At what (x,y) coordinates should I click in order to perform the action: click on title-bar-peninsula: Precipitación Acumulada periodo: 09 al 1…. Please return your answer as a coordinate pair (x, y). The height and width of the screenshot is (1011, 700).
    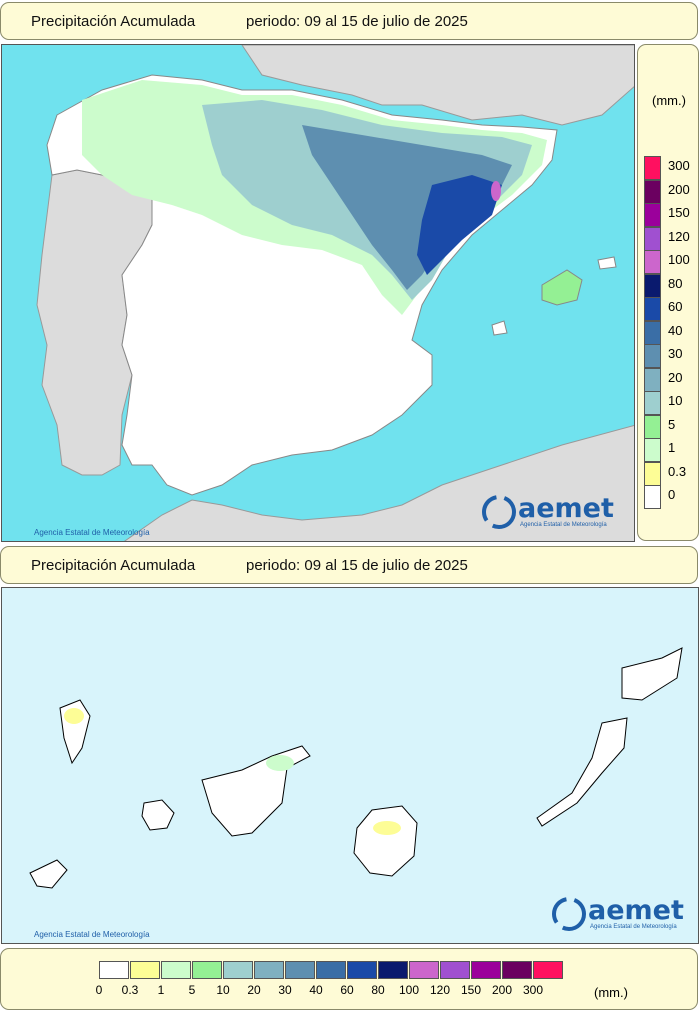
    Looking at the image, I should click on (349, 21).